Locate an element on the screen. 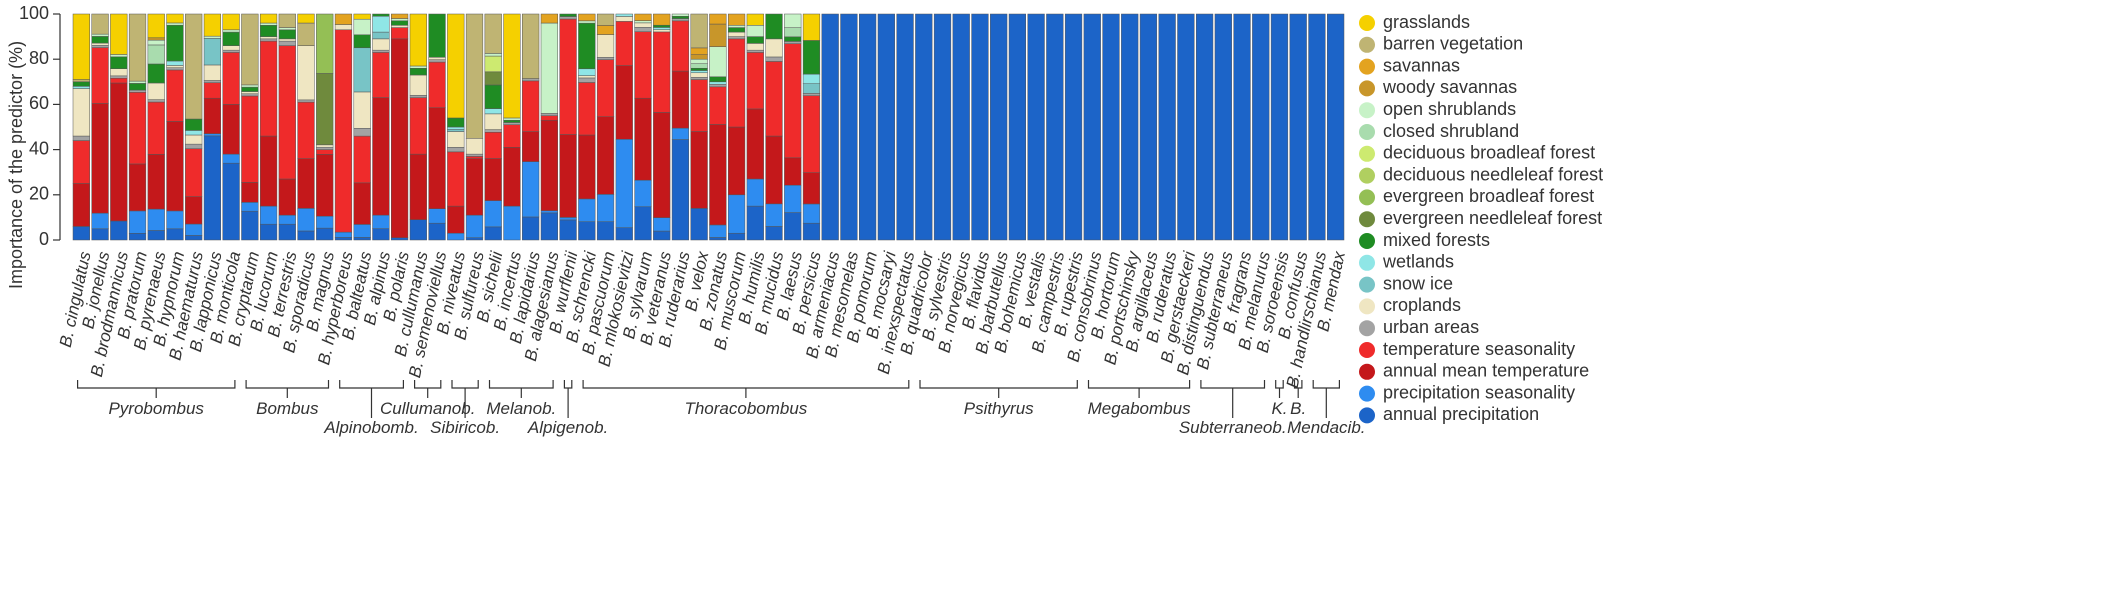 The image size is (2128, 593). legend-label: woody savannas is located at coordinates (1449, 87).